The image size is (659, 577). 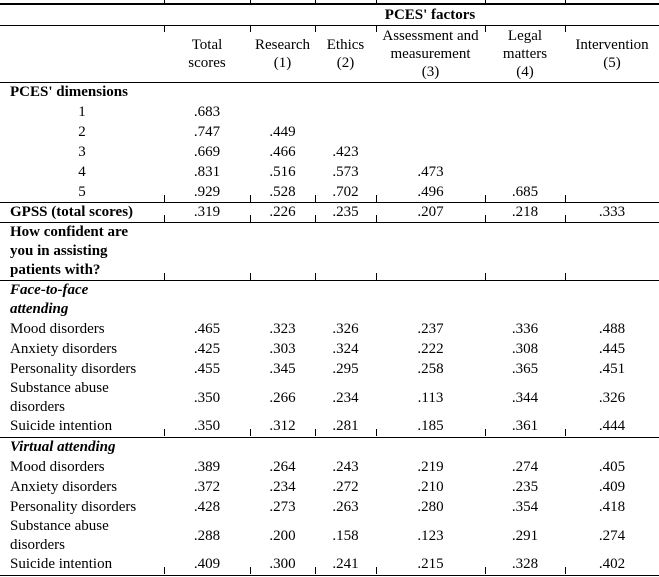 I want to click on value-dimension-3-legal-matters, so click(x=525, y=153).